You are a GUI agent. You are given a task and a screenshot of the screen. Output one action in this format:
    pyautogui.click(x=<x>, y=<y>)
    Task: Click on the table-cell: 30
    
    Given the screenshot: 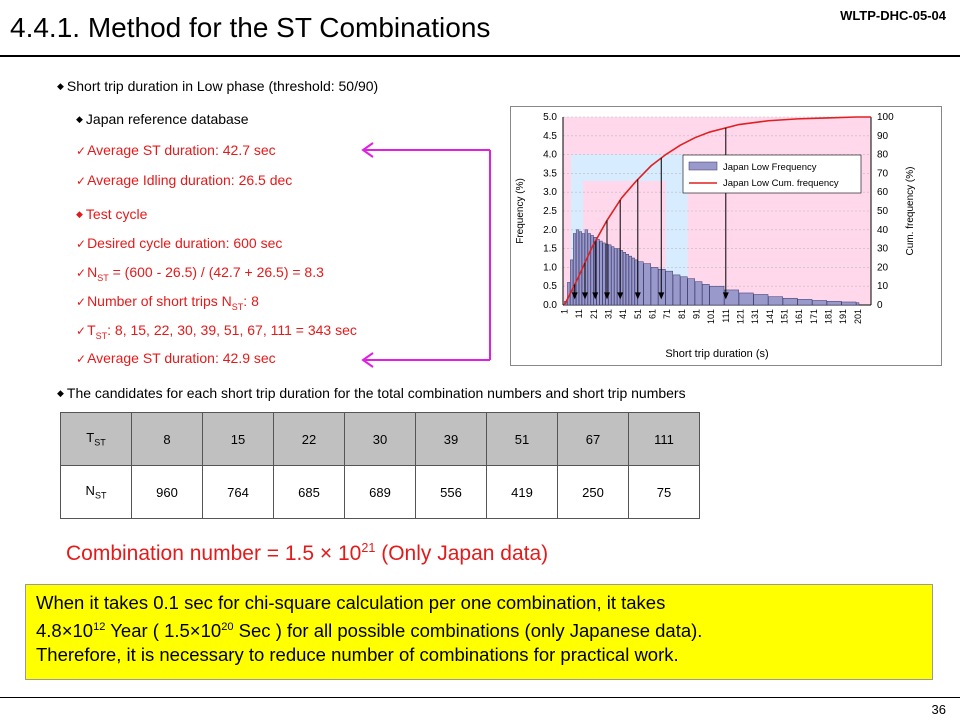 What is the action you would take?
    pyautogui.click(x=380, y=439)
    